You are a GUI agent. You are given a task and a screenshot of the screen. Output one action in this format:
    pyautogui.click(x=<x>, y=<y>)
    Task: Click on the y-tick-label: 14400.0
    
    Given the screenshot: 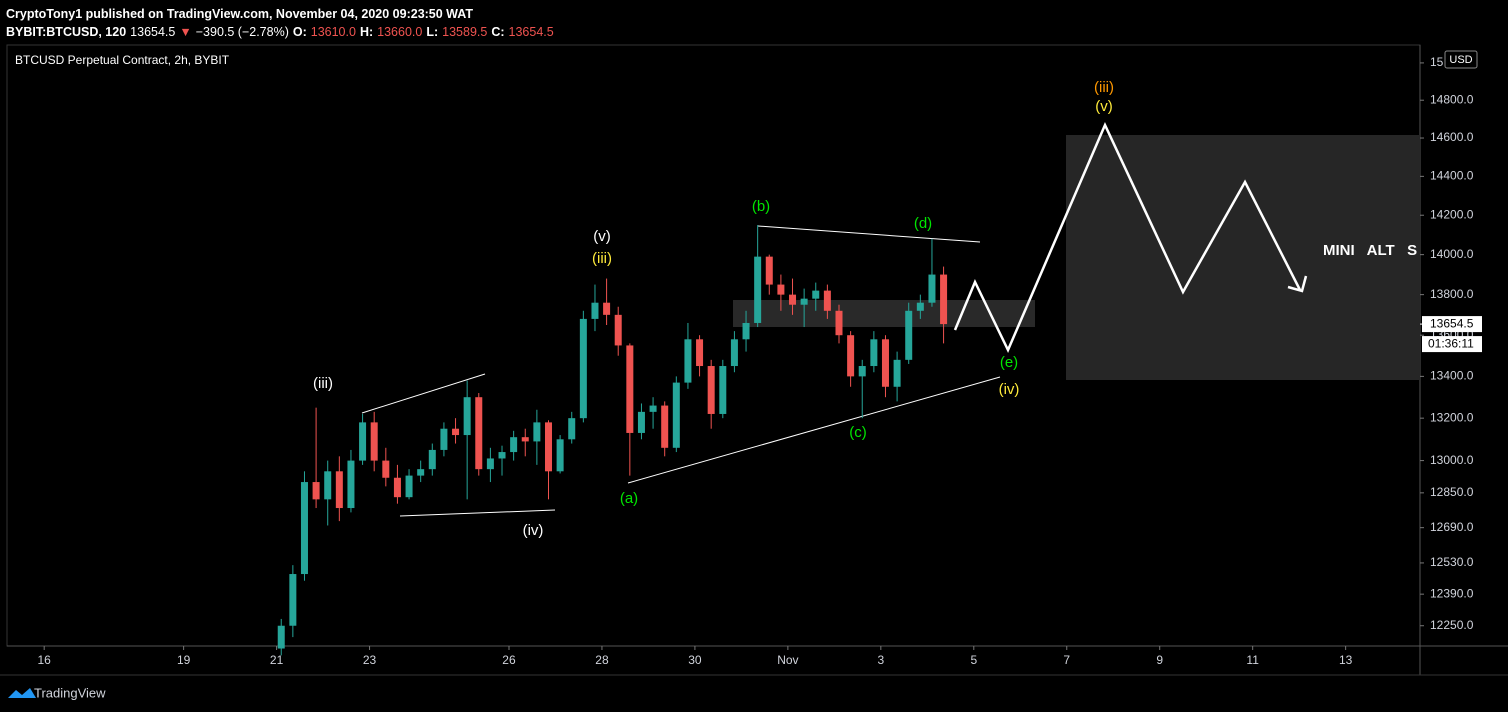 What is the action you would take?
    pyautogui.click(x=1452, y=176)
    